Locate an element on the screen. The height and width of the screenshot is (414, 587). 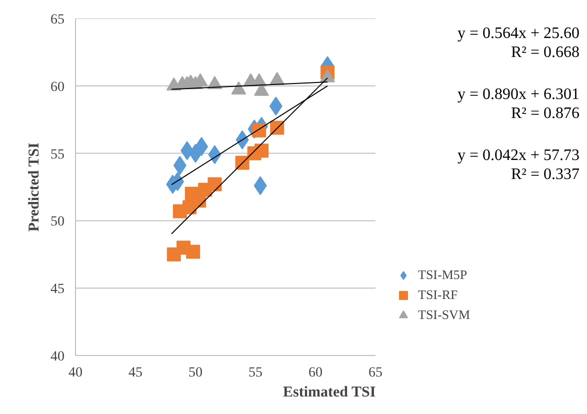
y-tick-label: 65 is located at coordinates (57, 20).